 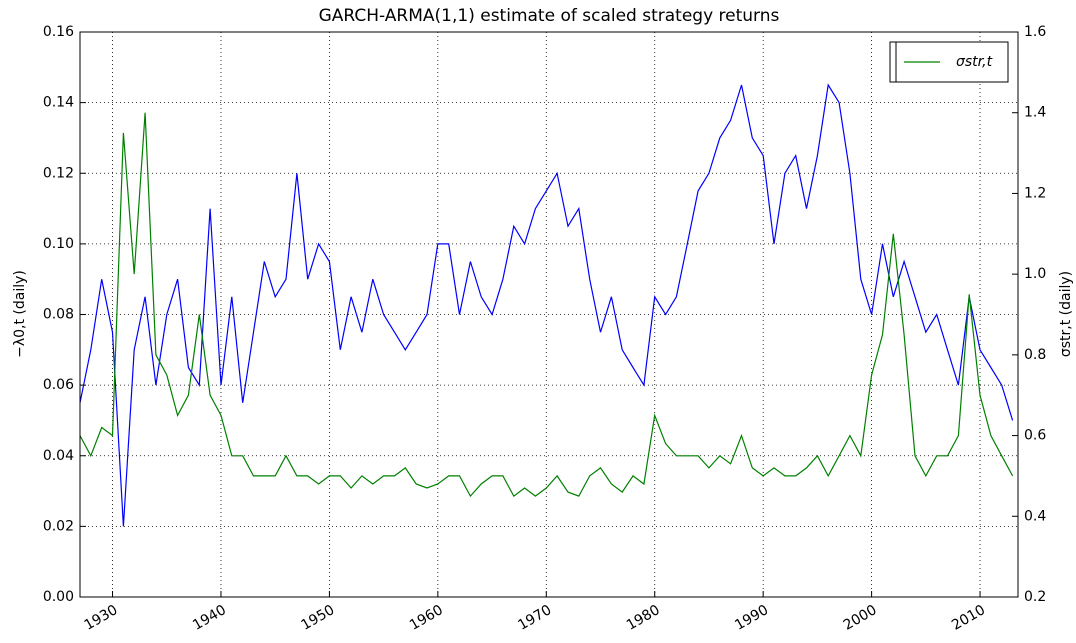 I want to click on legend-box, so click(x=949, y=62).